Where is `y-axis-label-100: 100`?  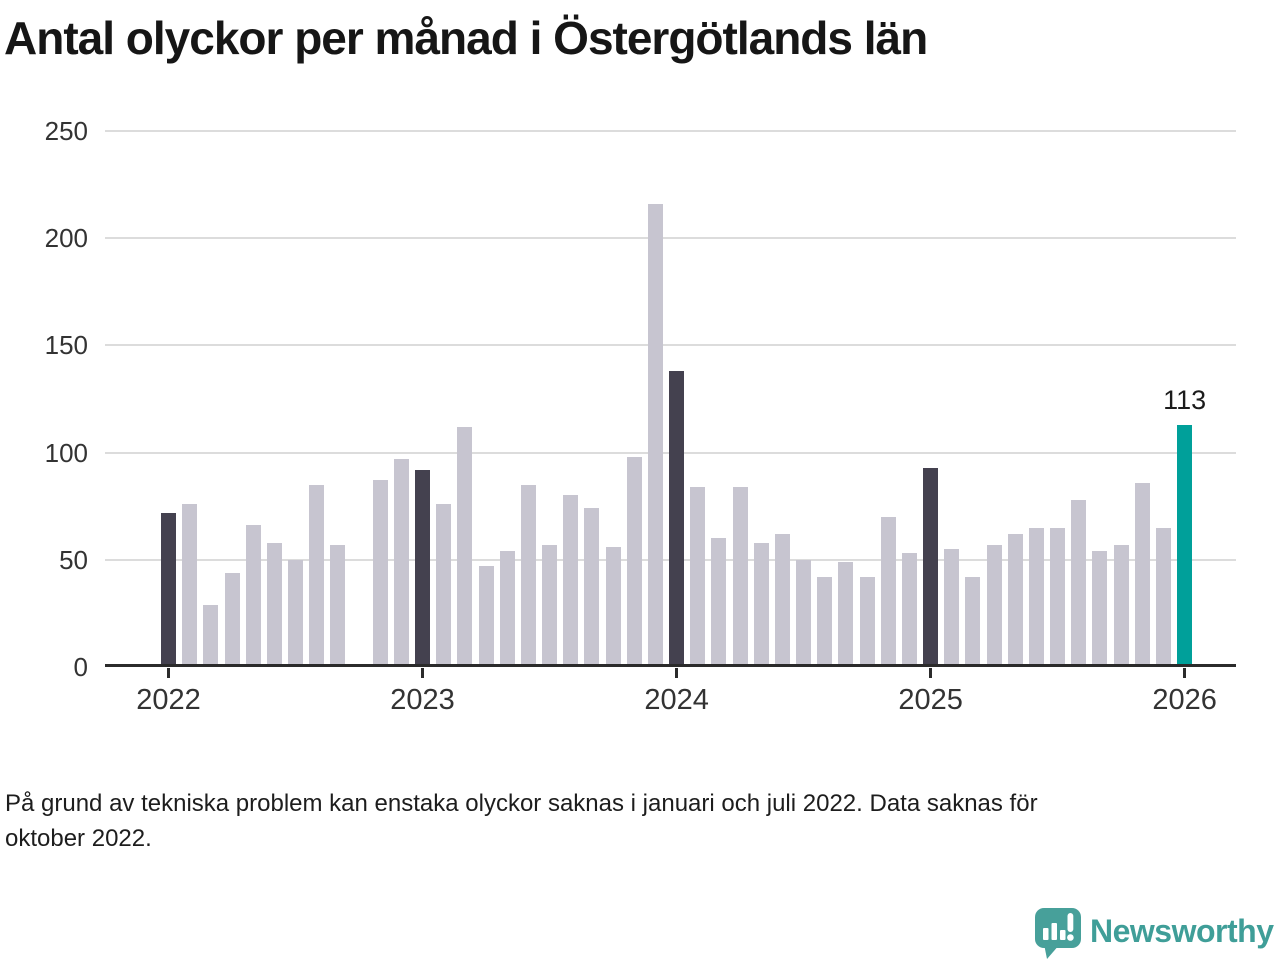 y-axis-label-100: 100 is located at coordinates (66, 452).